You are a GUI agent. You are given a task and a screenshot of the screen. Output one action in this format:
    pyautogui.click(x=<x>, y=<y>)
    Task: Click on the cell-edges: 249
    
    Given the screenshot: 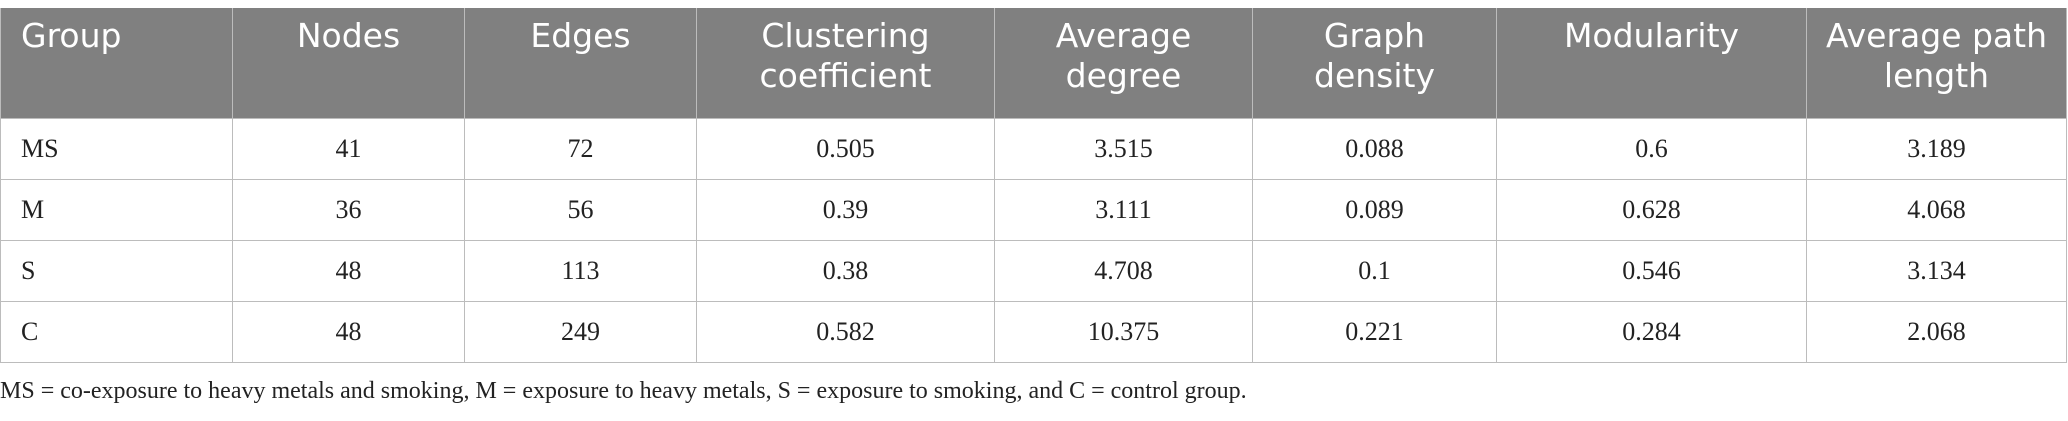 What is the action you would take?
    pyautogui.click(x=580, y=331)
    